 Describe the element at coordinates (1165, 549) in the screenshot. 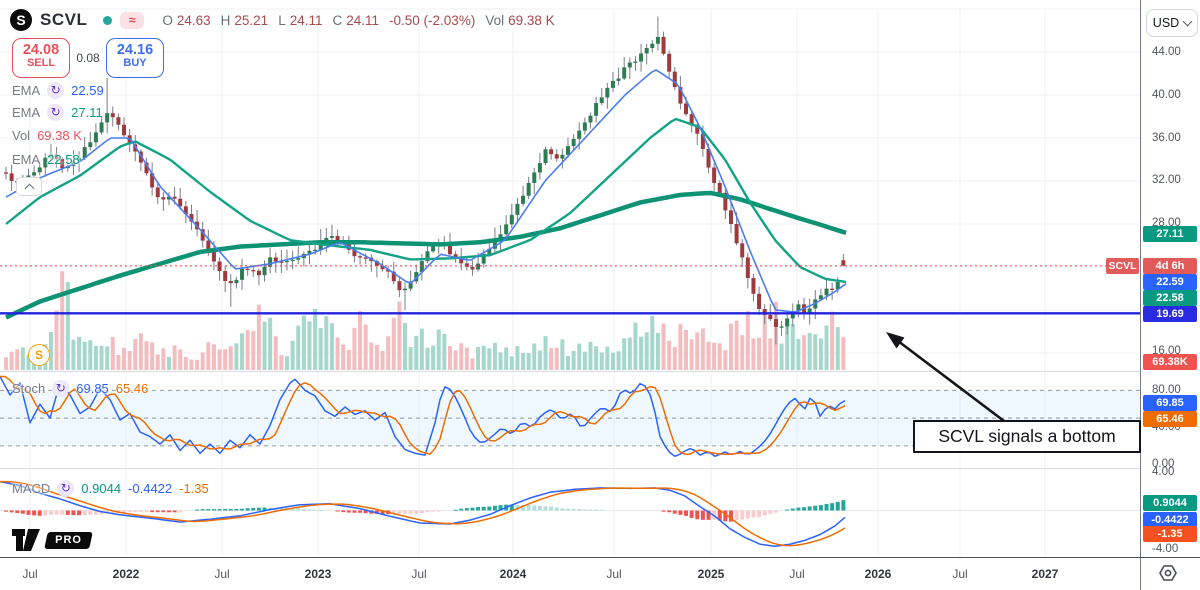

I see `axis-tick-label: -4.00` at that location.